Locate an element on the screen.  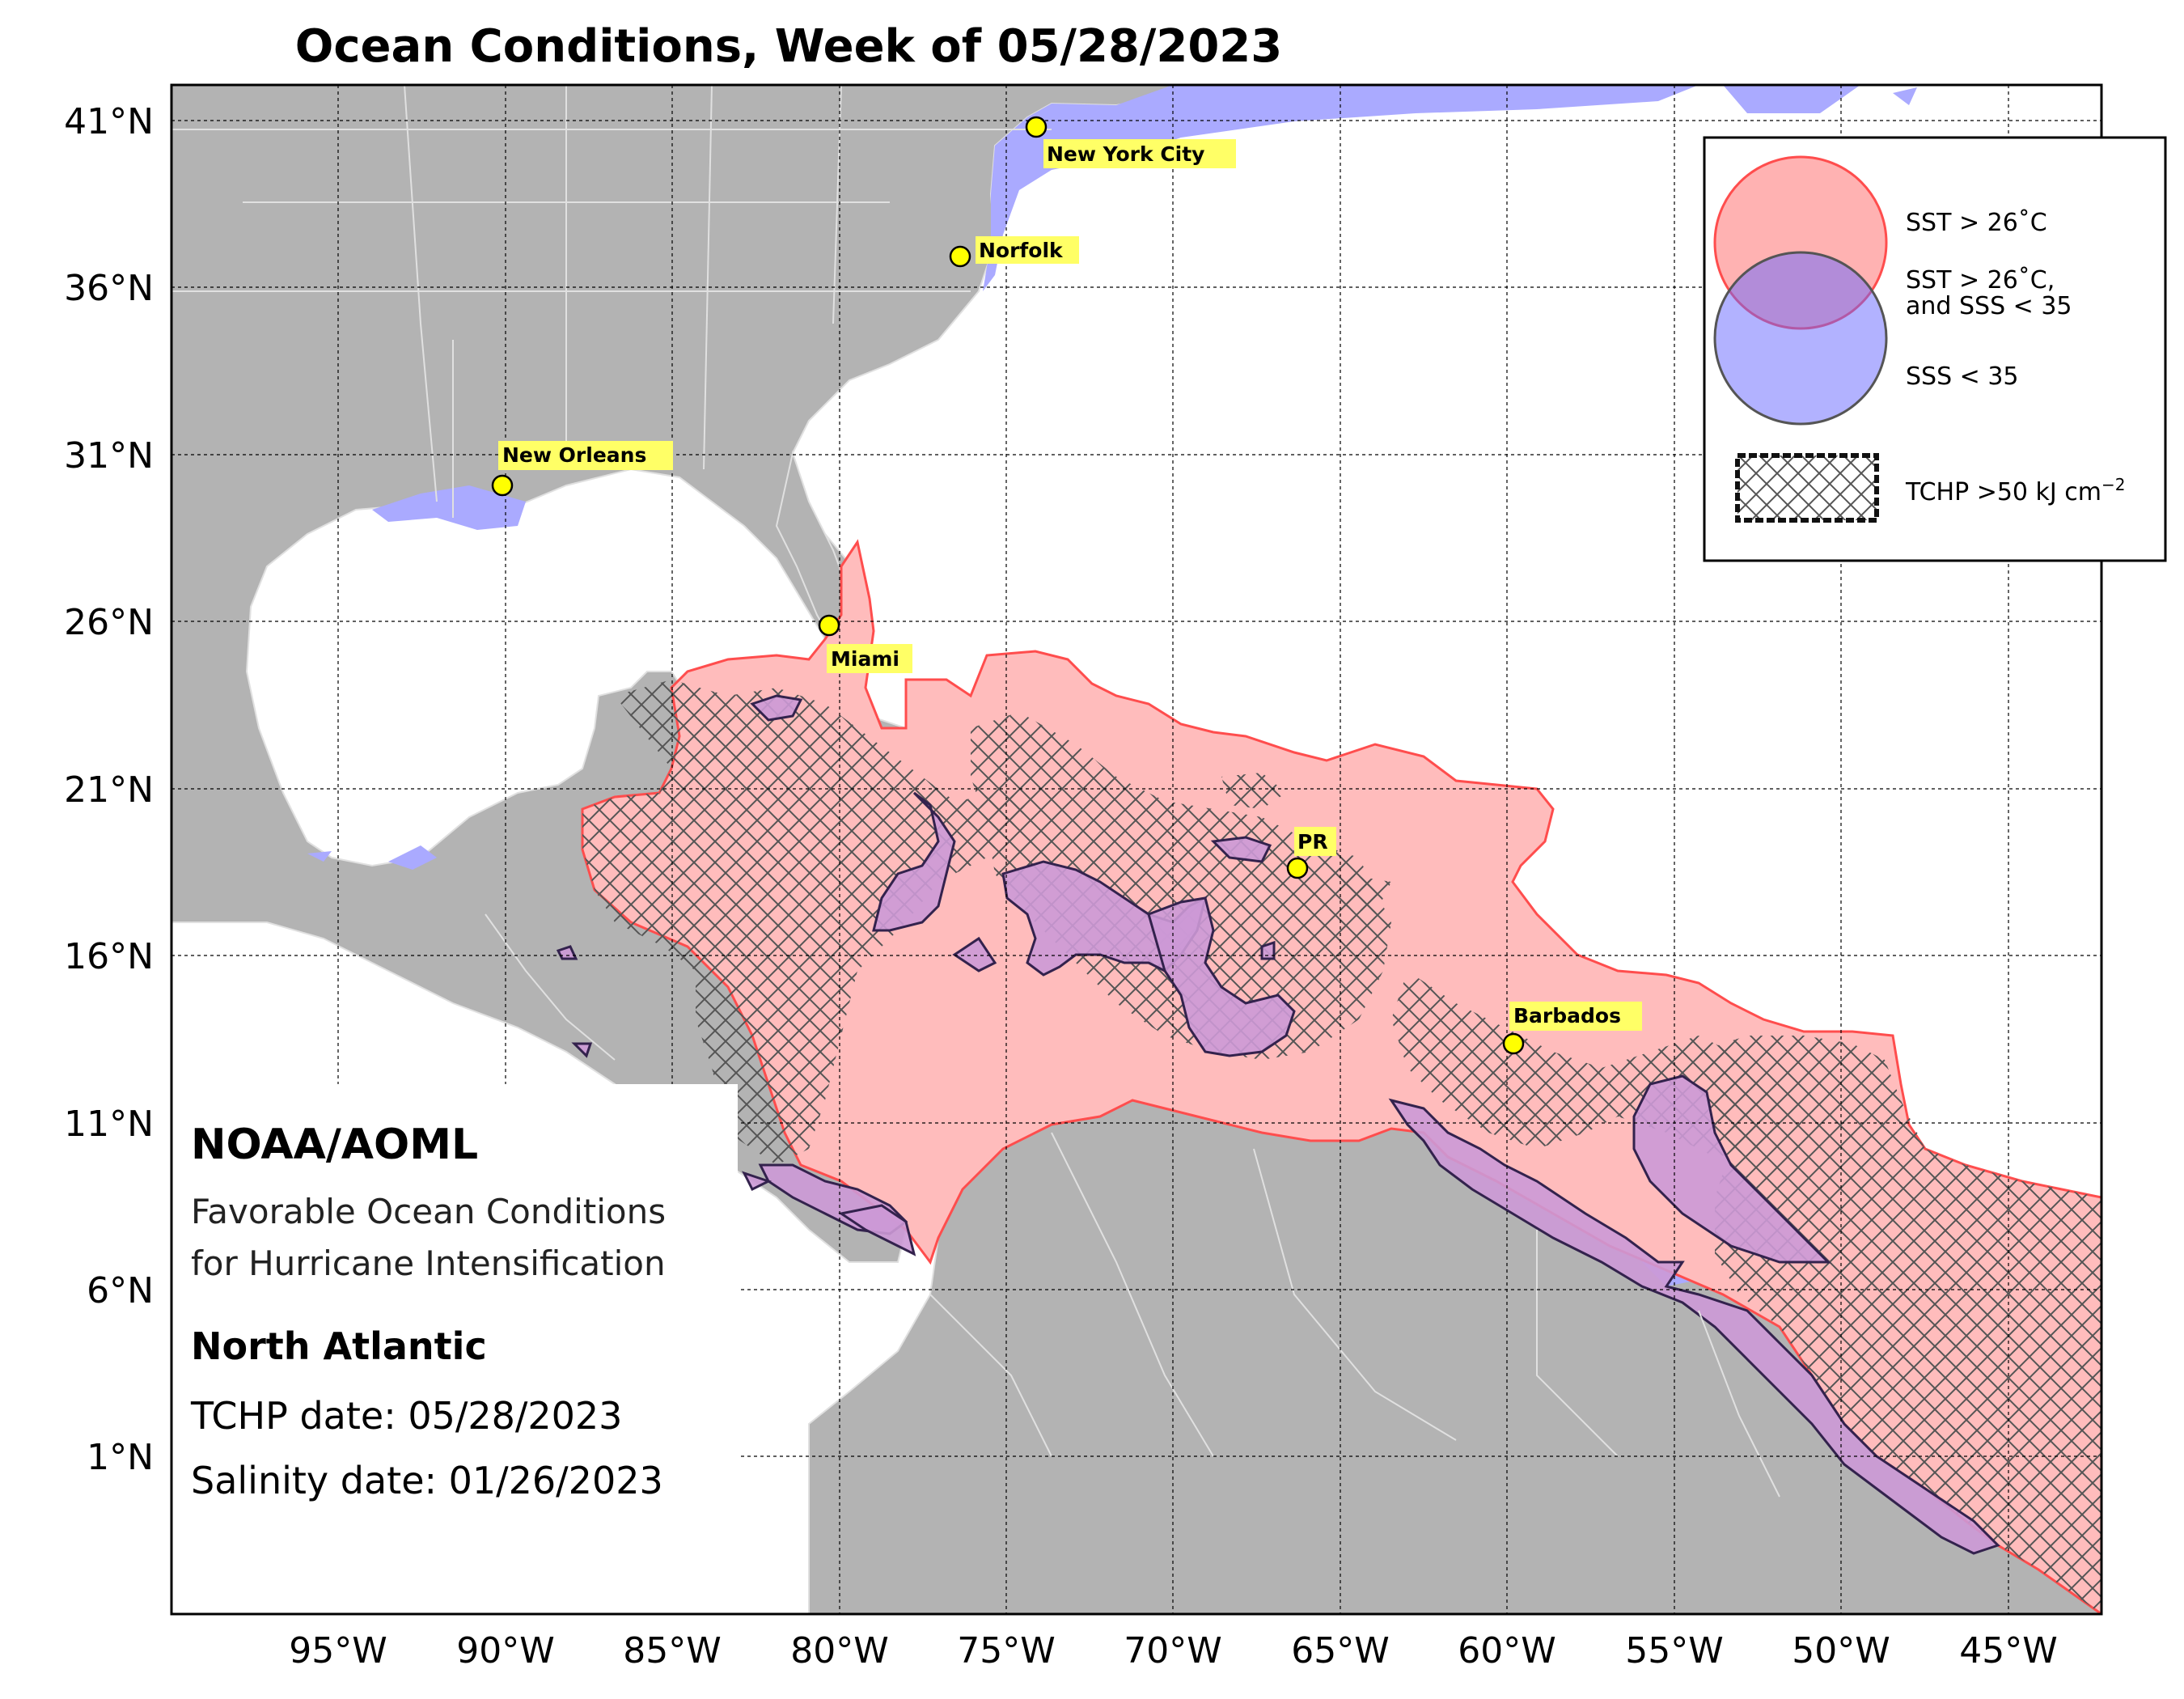
city-barbados: Barbados is located at coordinates (1572, 1028).